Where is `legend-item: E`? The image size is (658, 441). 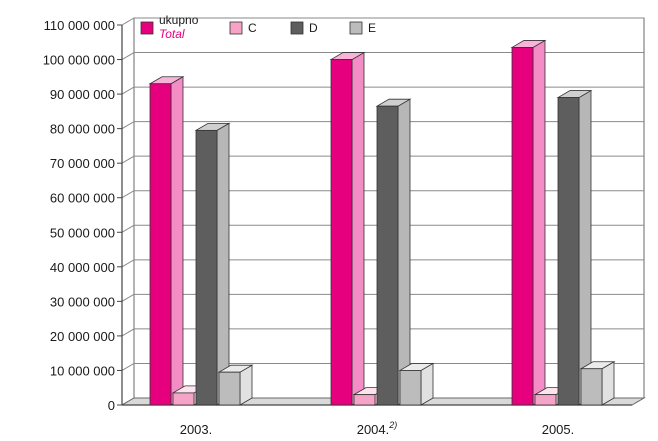
legend-item: E is located at coordinates (362, 28).